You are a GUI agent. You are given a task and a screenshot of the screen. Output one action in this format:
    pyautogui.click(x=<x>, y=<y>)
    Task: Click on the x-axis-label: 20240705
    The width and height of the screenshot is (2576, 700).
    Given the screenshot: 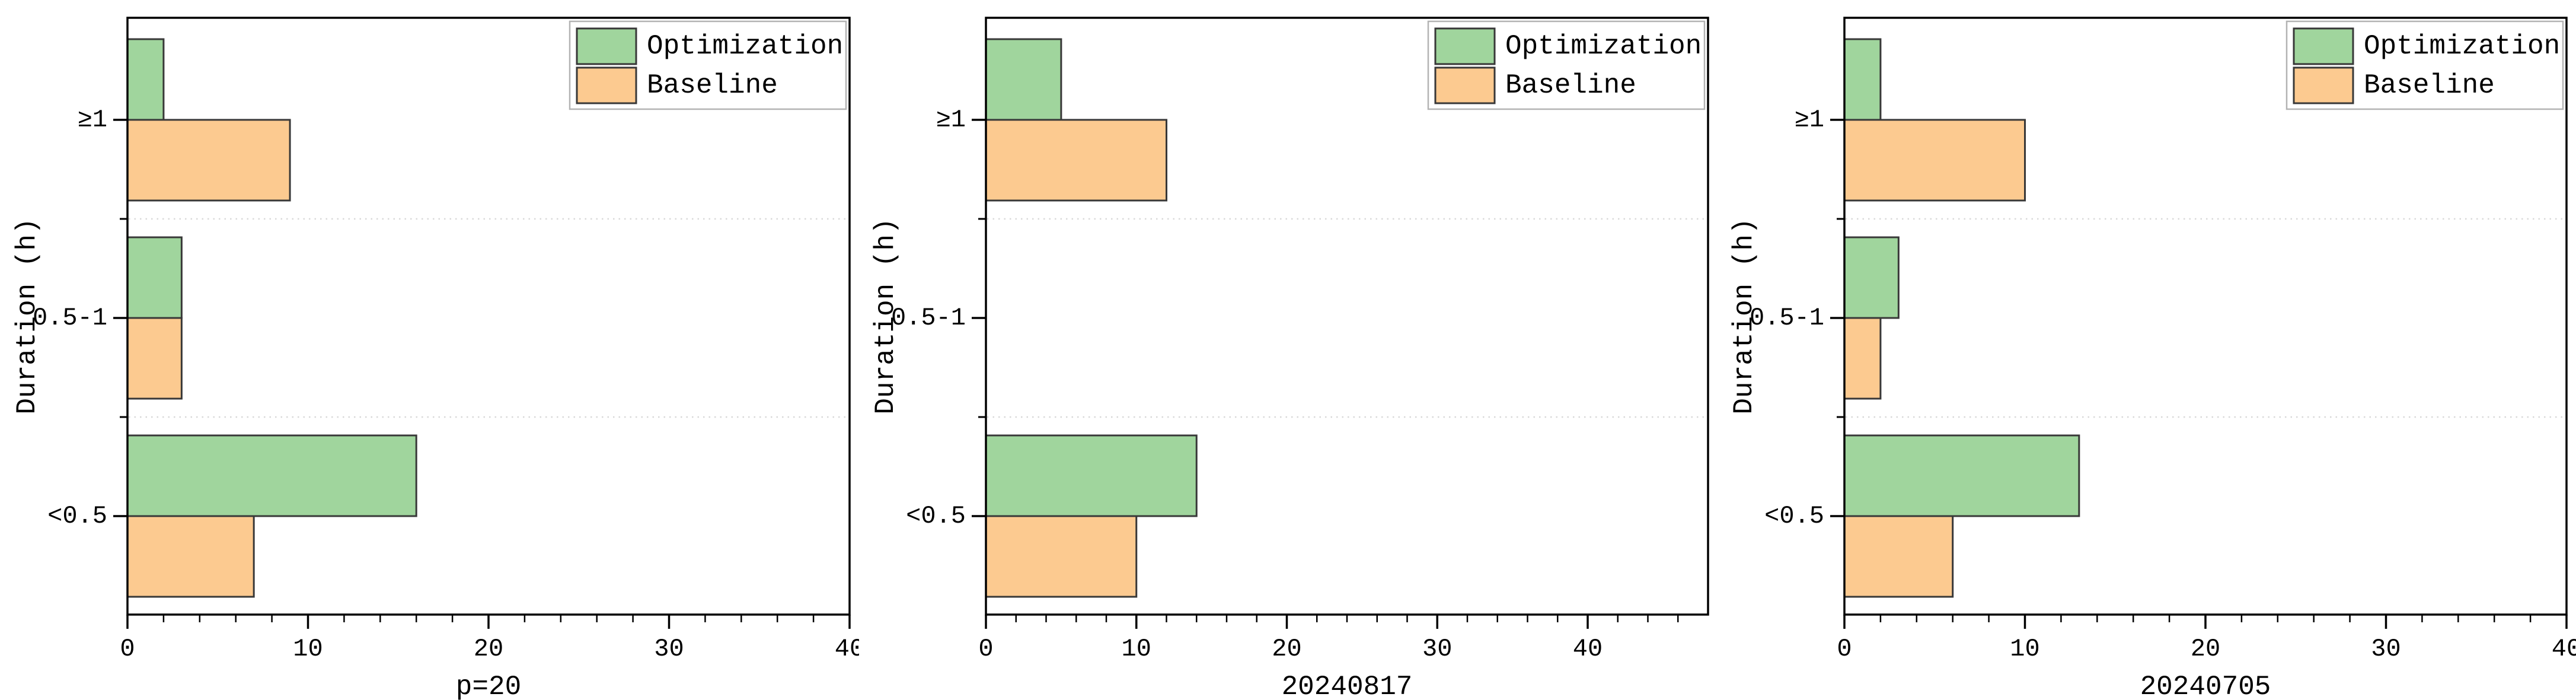 What is the action you would take?
    pyautogui.click(x=2205, y=686)
    